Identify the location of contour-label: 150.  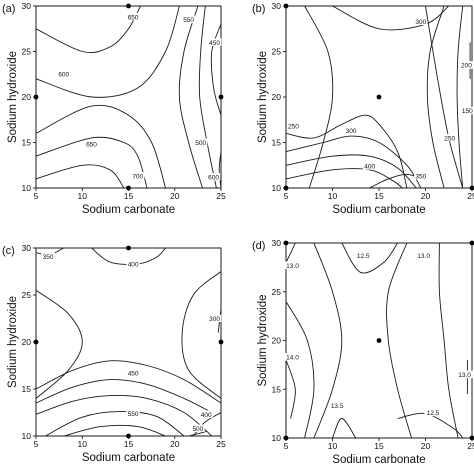
(467, 111).